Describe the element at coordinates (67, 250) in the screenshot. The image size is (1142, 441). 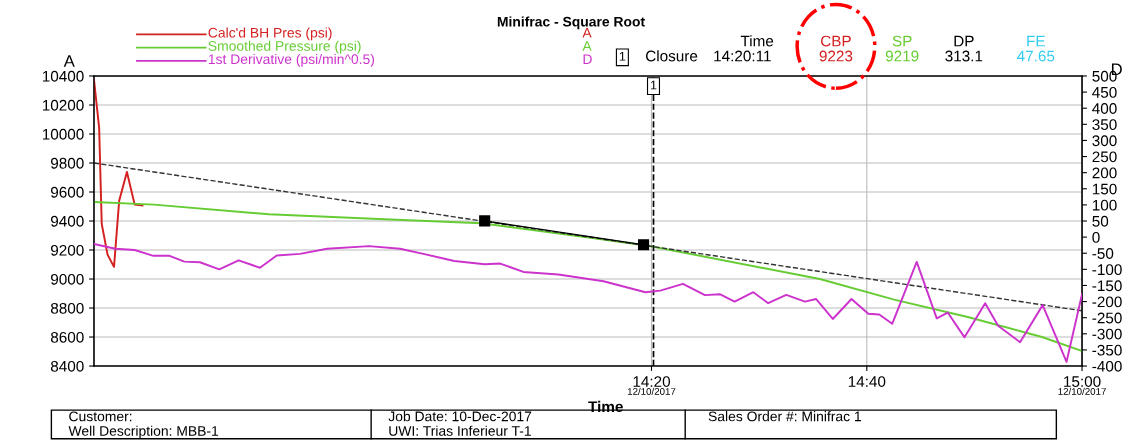
I see `y-tick-label: 9200` at that location.